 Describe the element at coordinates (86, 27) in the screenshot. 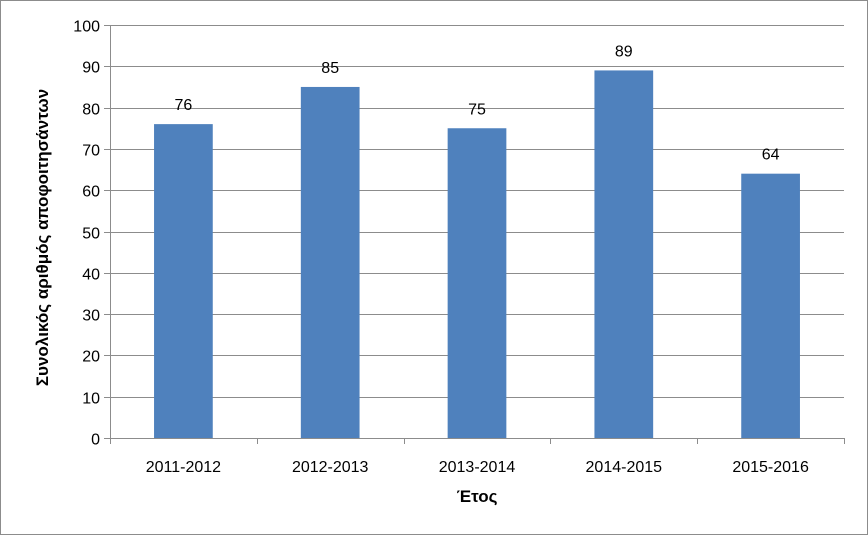

I see `y-tick-label: 100` at that location.